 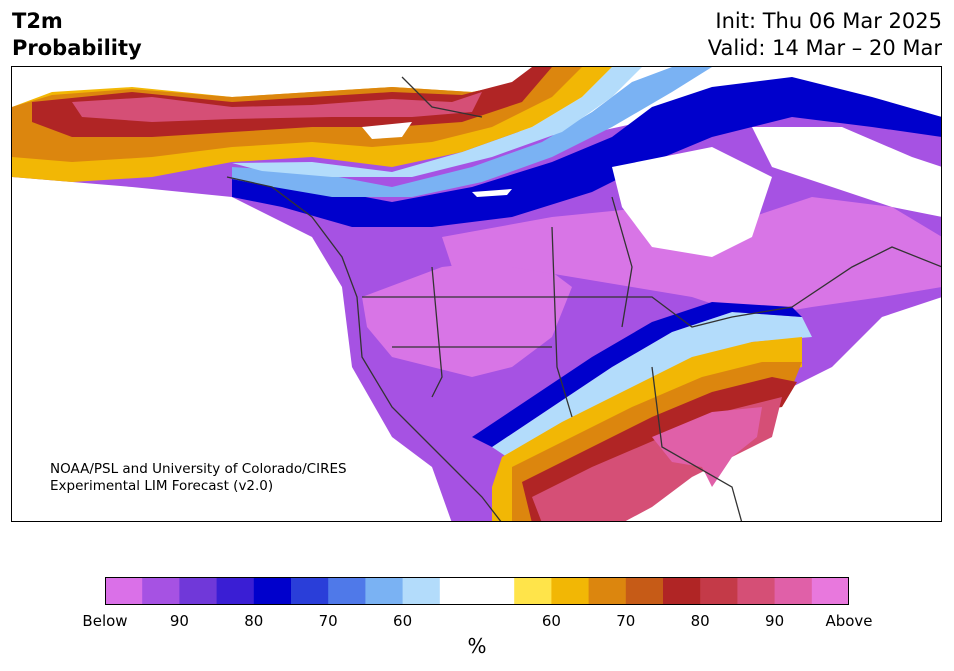 I want to click on credit-line-2: Experimental LIM Forecast (v2.0), so click(x=162, y=486).